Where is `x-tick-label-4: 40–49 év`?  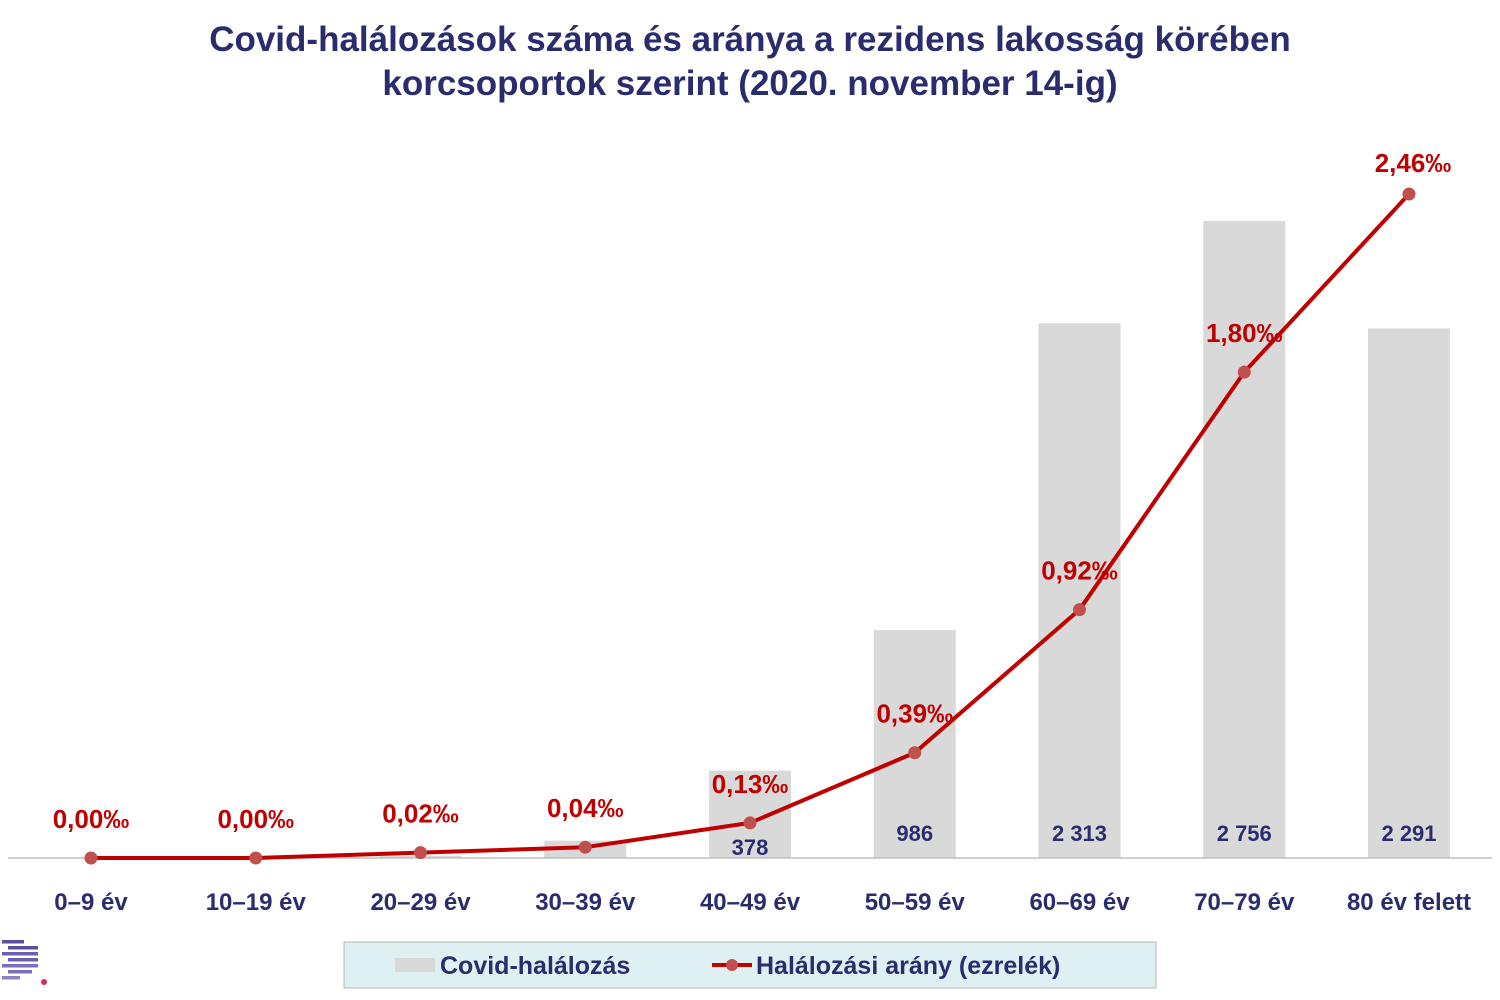
x-tick-label-4: 40–49 év is located at coordinates (750, 902).